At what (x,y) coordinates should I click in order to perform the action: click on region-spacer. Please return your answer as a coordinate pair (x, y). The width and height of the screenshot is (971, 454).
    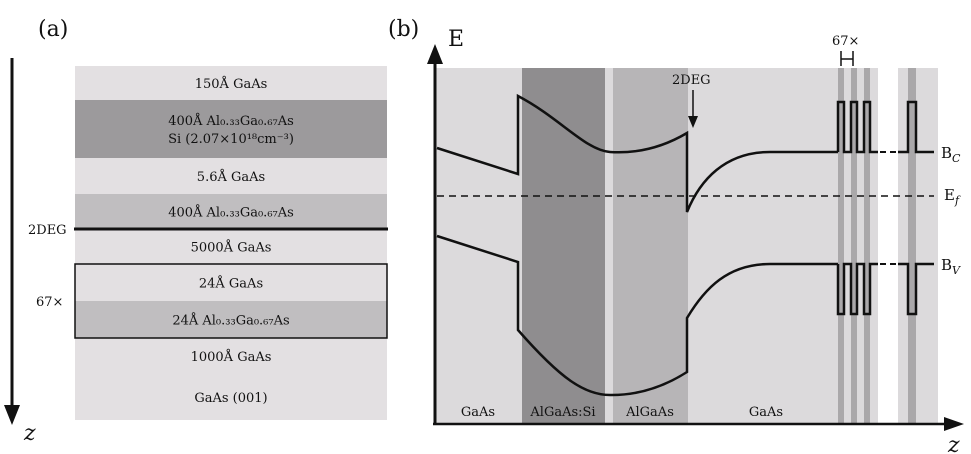
    Looking at the image, I should click on (609, 246).